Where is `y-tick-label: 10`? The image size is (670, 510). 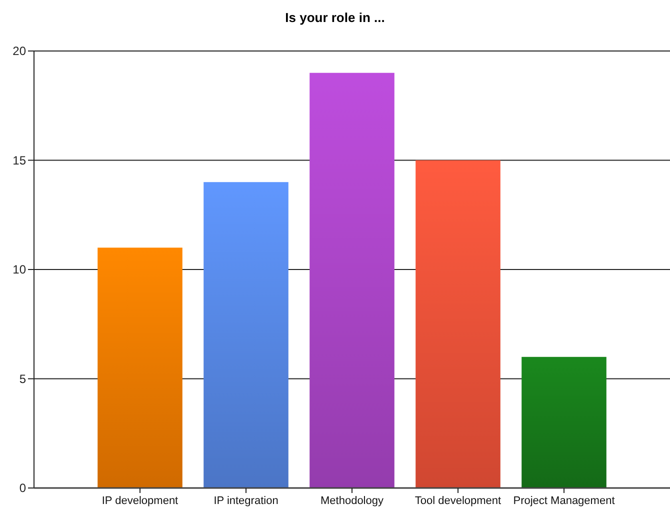
y-tick-label: 10 is located at coordinates (19, 269).